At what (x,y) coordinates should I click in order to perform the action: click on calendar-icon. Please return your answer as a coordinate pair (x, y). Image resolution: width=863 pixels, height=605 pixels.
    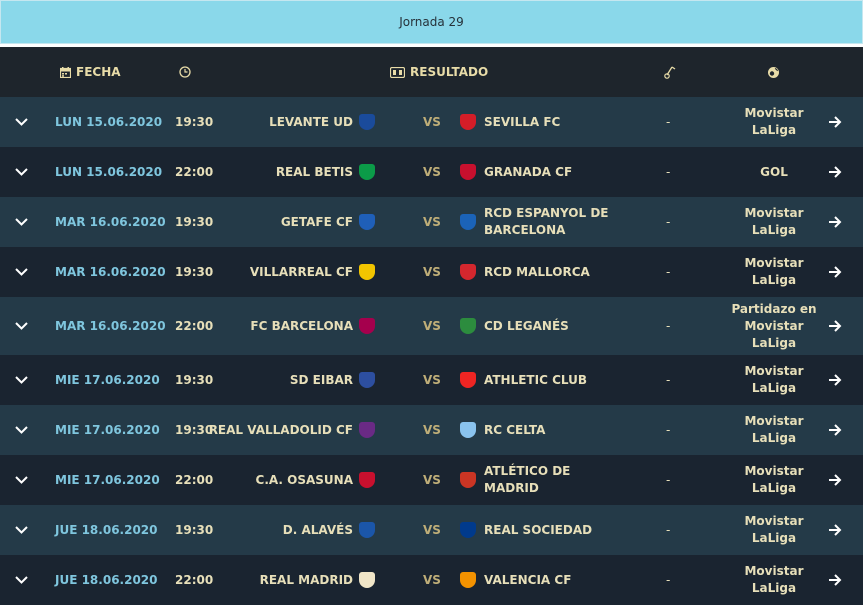
    Looking at the image, I should click on (65, 72).